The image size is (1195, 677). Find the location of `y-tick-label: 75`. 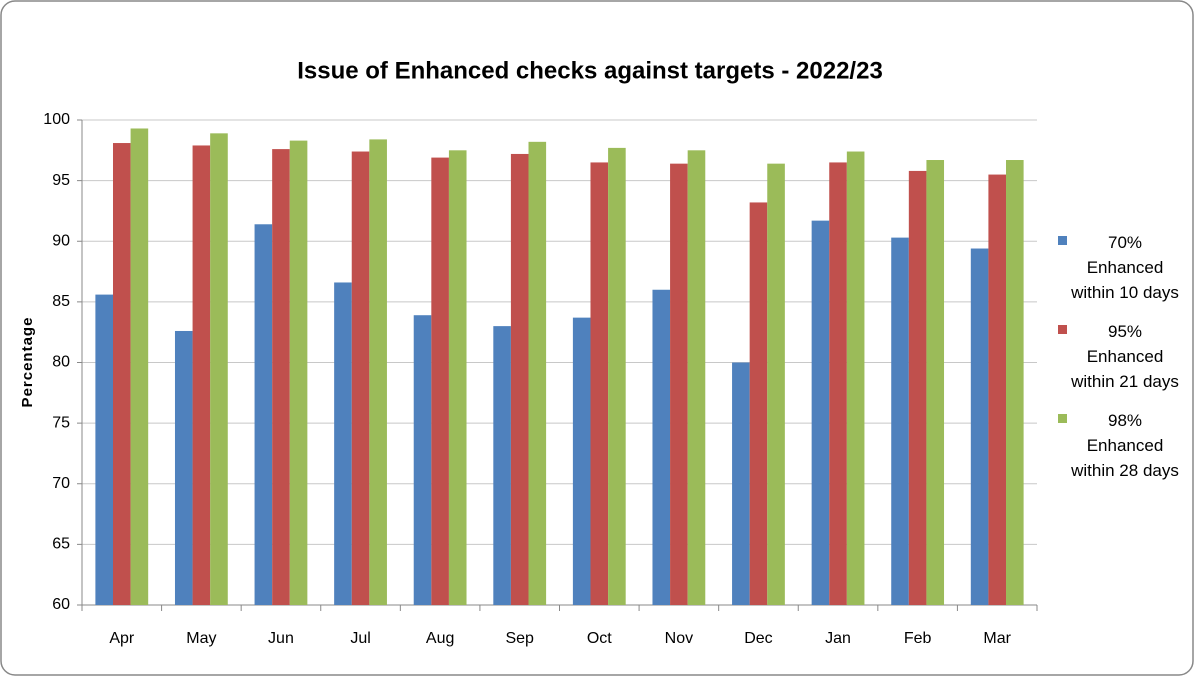

y-tick-label: 75 is located at coordinates (61, 422).